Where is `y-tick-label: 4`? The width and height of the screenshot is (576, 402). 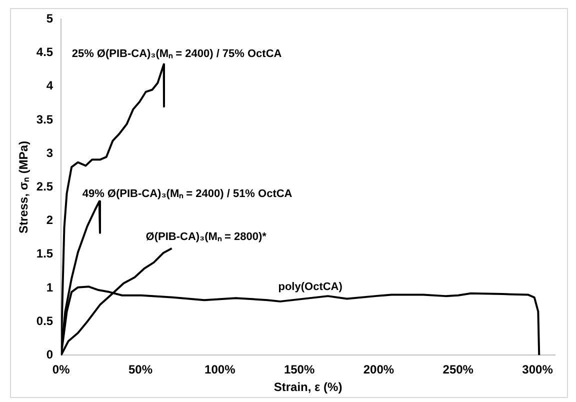
y-tick-label: 4 is located at coordinates (50, 85).